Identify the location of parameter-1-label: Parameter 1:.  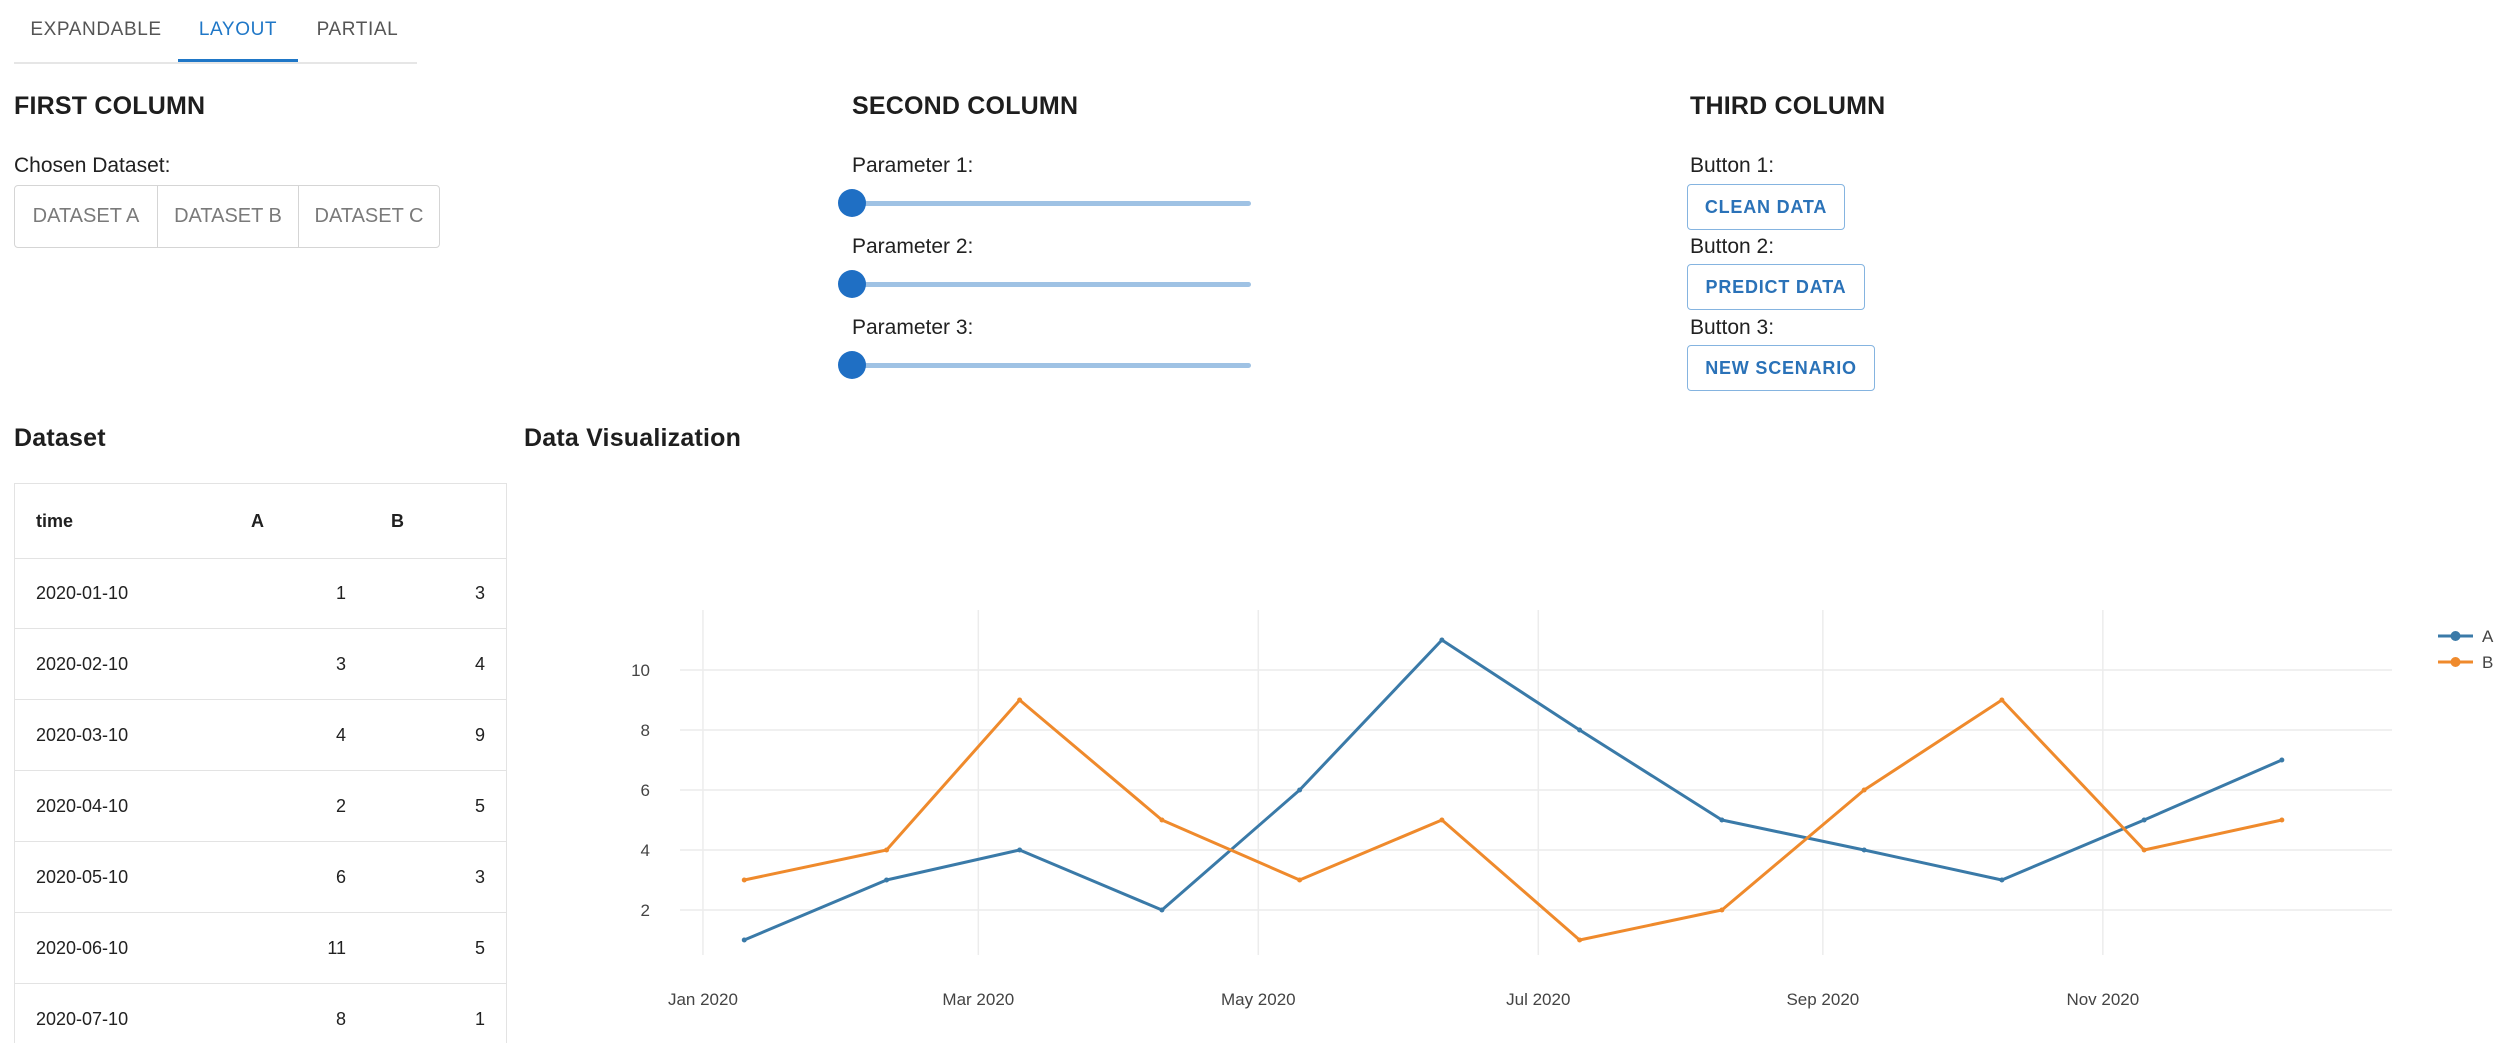
(913, 165).